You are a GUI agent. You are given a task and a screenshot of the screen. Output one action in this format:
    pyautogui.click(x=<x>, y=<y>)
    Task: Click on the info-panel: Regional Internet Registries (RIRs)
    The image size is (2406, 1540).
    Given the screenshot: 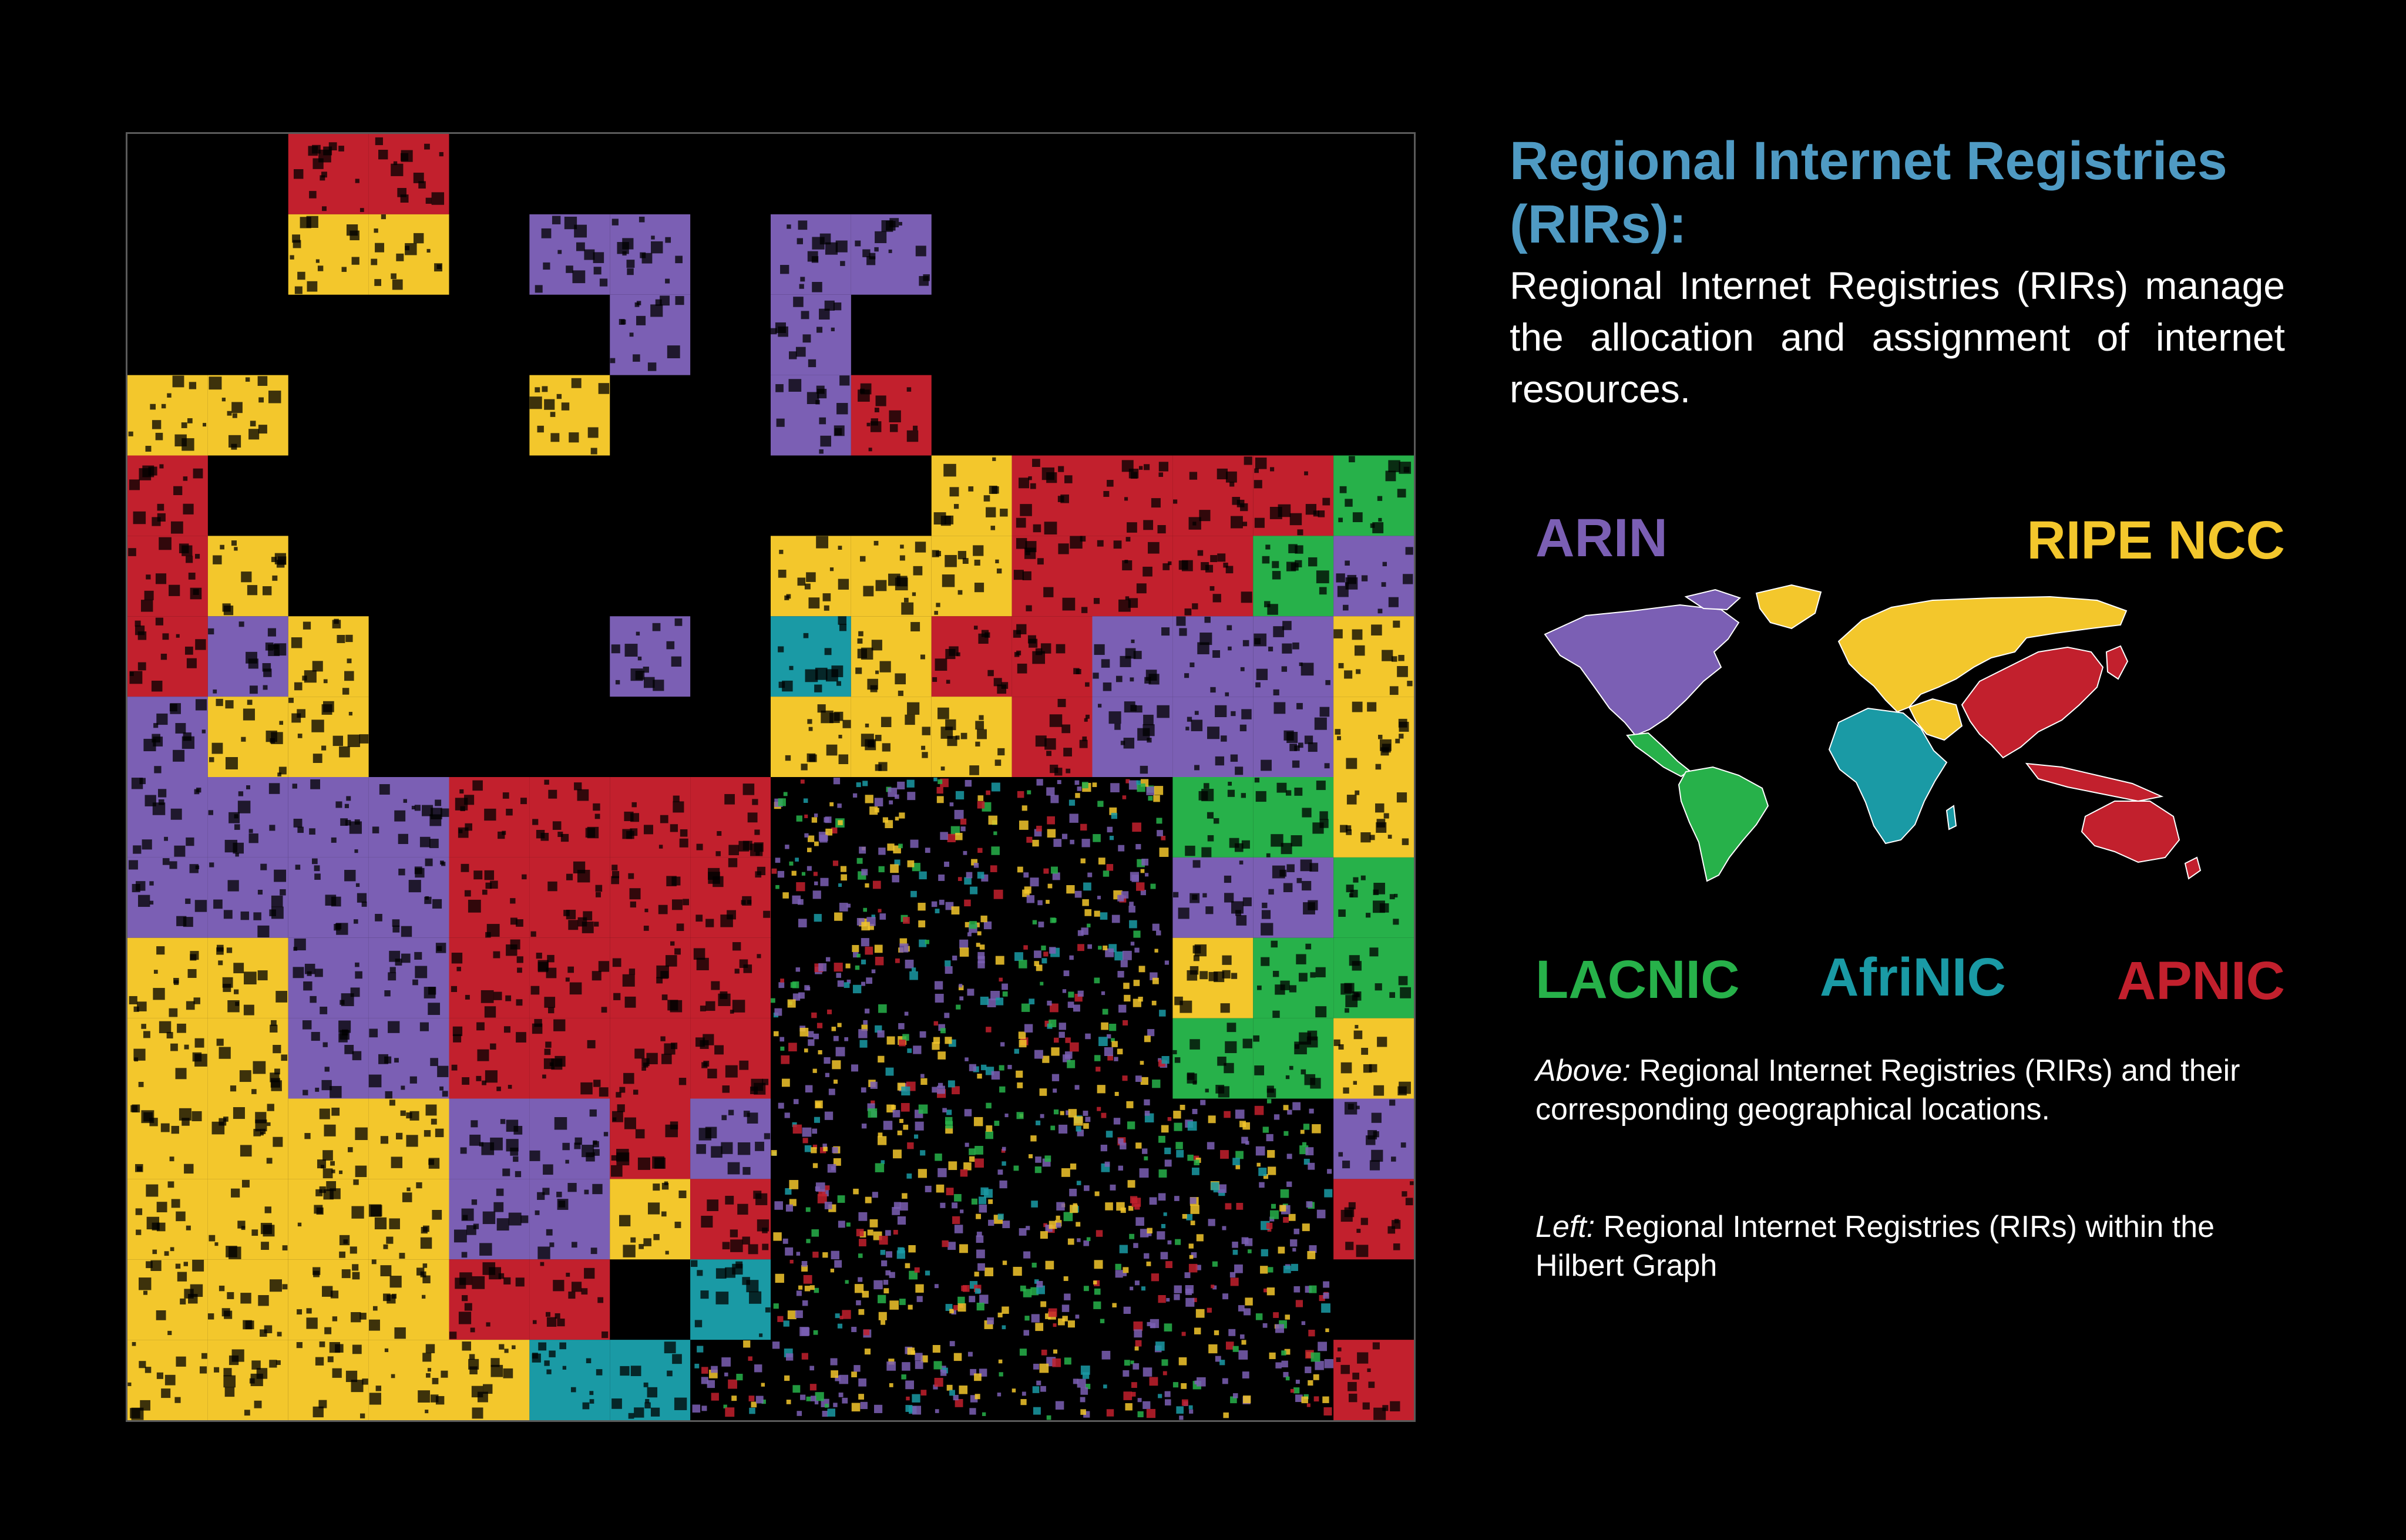 What is the action you would take?
    pyautogui.click(x=1897, y=272)
    